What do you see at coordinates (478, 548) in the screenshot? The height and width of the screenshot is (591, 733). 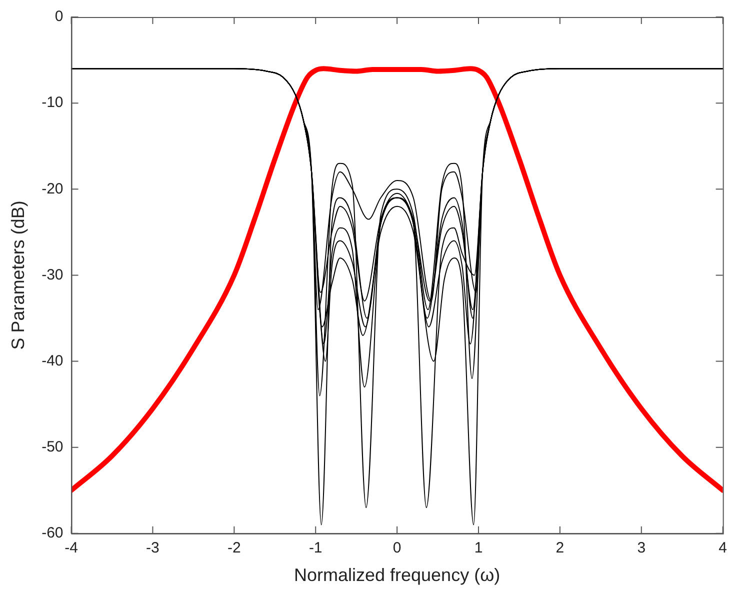 I see `x-tick-label: 1` at bounding box center [478, 548].